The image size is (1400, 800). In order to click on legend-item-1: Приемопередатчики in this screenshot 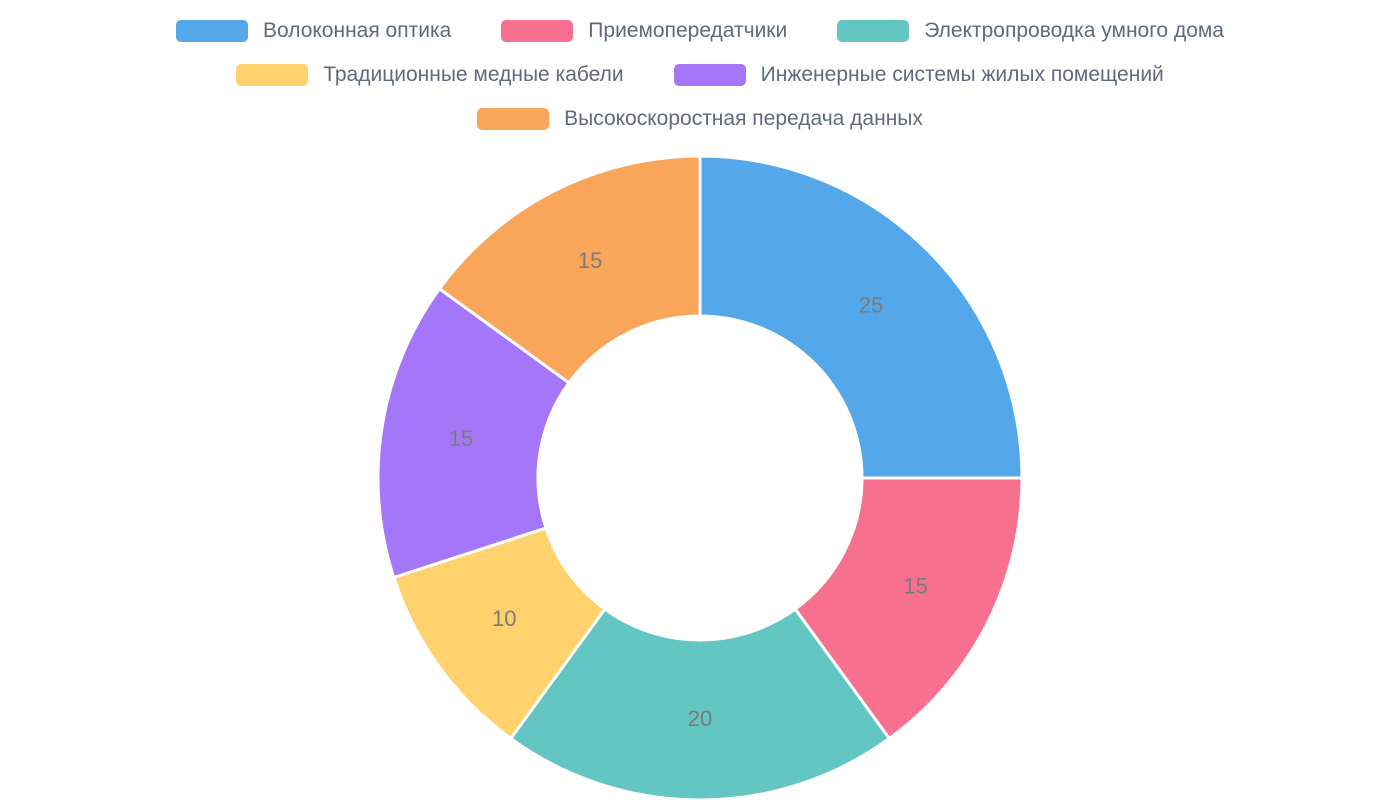, I will do `click(644, 31)`.